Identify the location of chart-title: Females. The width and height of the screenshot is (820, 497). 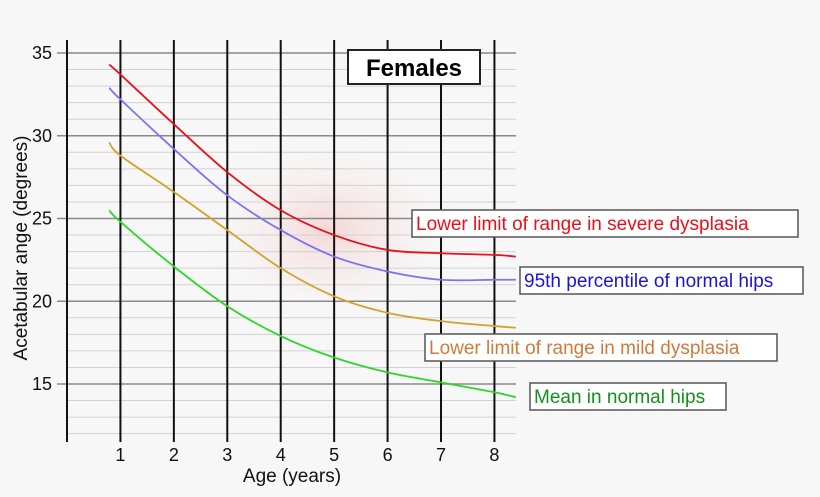
(414, 68).